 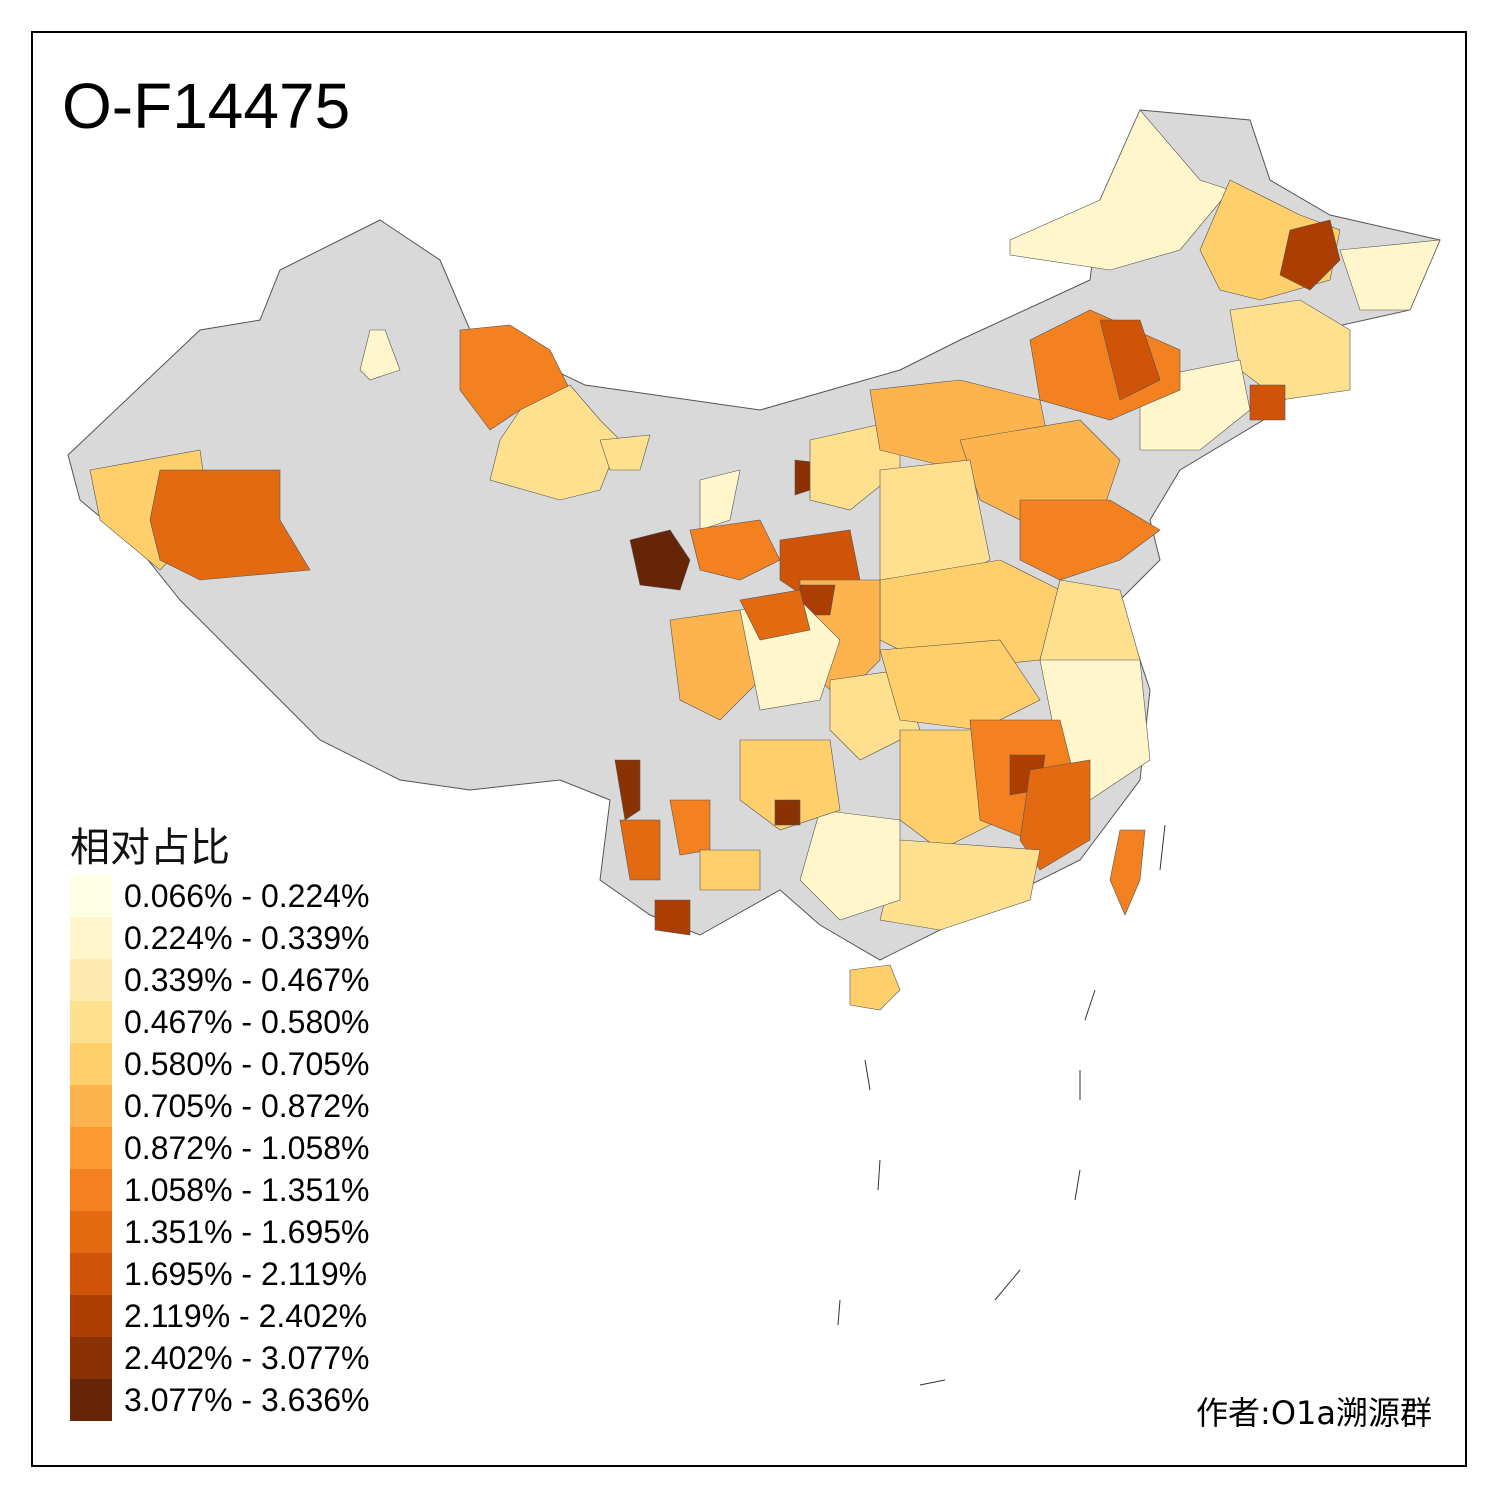 I want to click on region-guizhou, so click(x=790, y=785).